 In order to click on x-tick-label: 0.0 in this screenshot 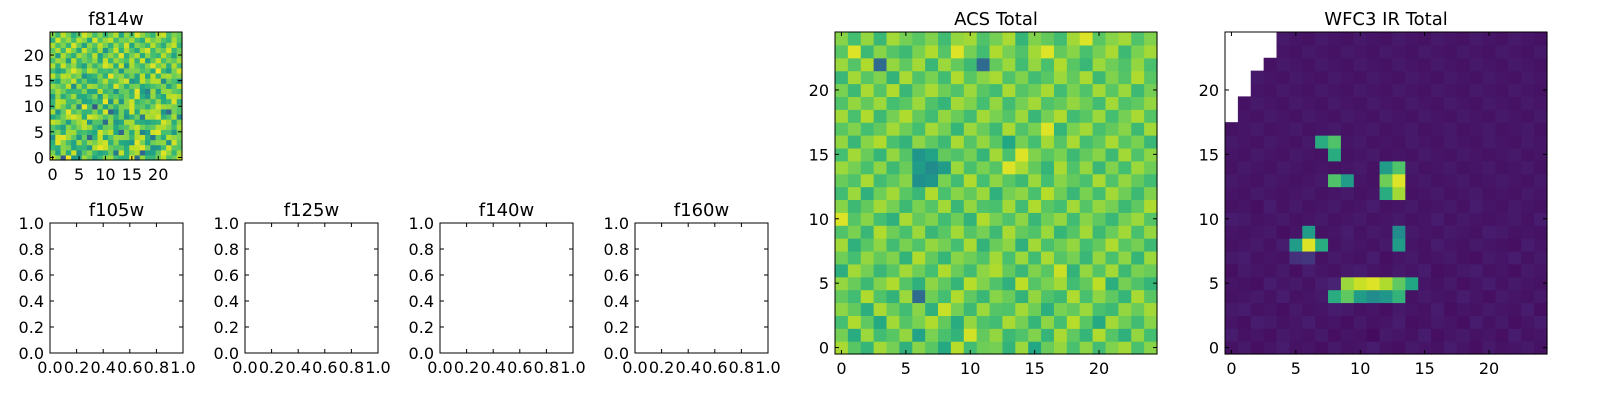, I will do `click(49, 367)`.